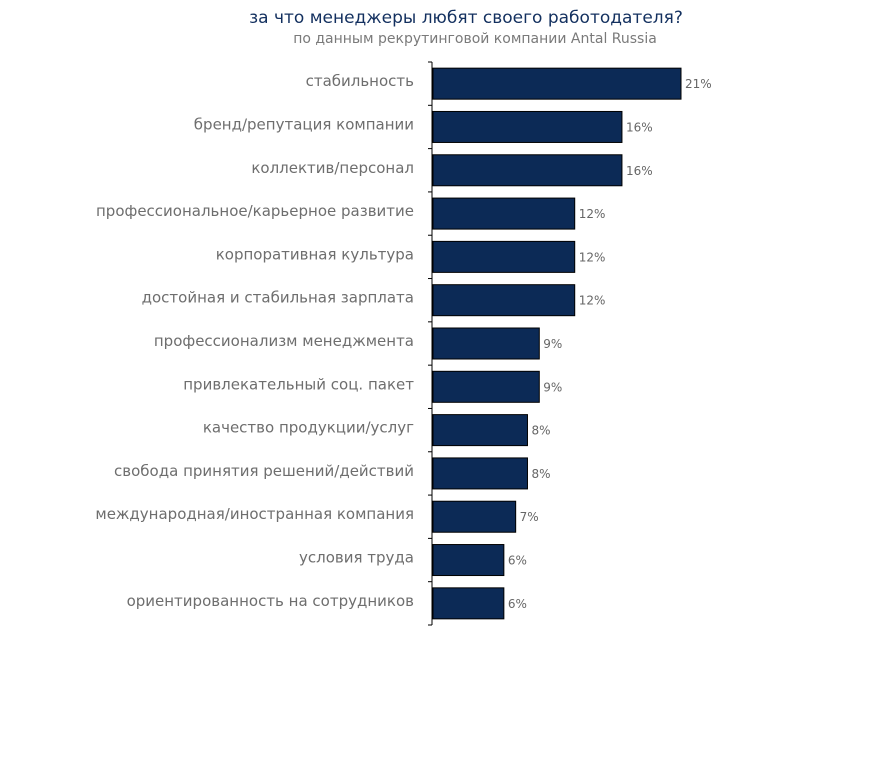 This screenshot has height=768, width=886. Describe the element at coordinates (264, 471) in the screenshot. I see `category-label: свобода принятия решений/действий` at that location.